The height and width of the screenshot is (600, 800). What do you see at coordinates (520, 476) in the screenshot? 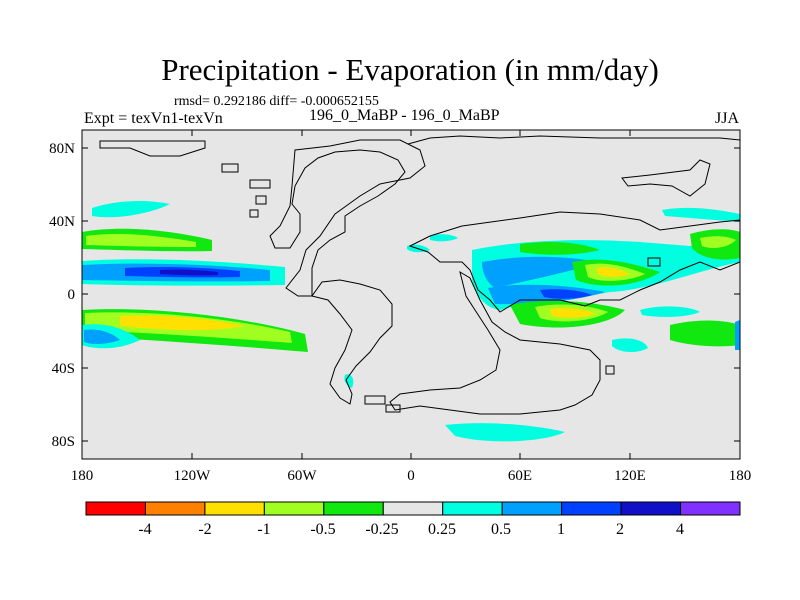
I see `lon-label: 60E` at bounding box center [520, 476].